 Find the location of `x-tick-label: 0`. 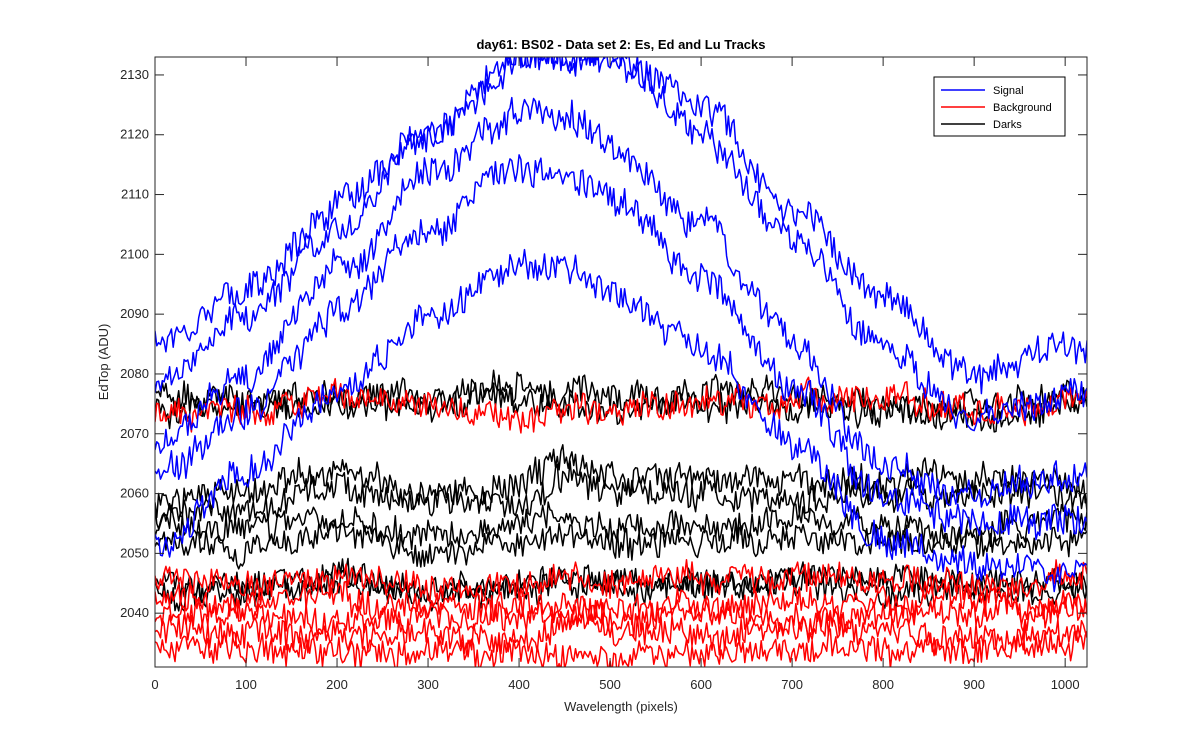

x-tick-label: 0 is located at coordinates (154, 684).